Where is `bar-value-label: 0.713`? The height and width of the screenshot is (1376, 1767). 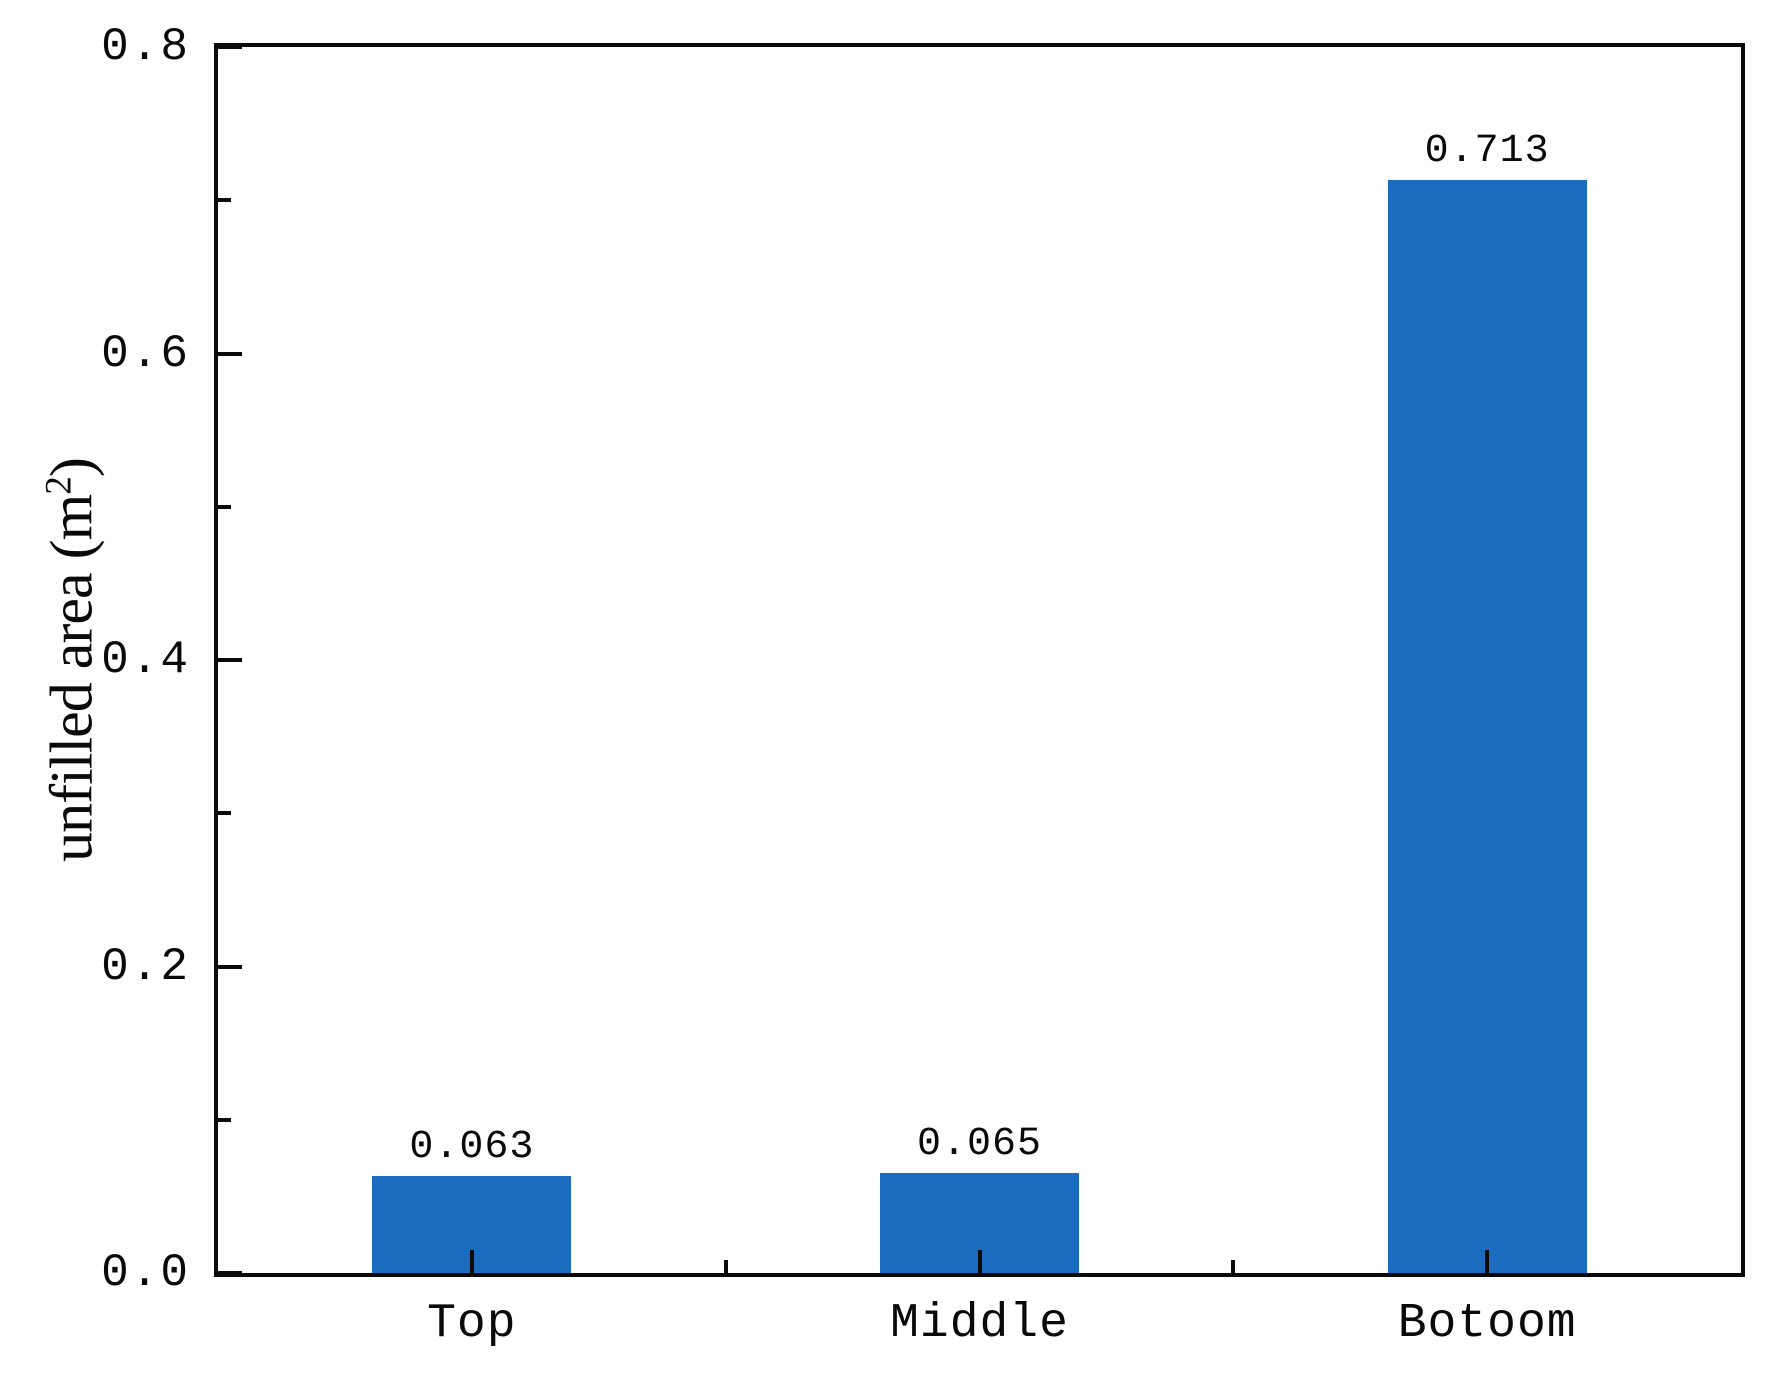 bar-value-label: 0.713 is located at coordinates (1487, 152).